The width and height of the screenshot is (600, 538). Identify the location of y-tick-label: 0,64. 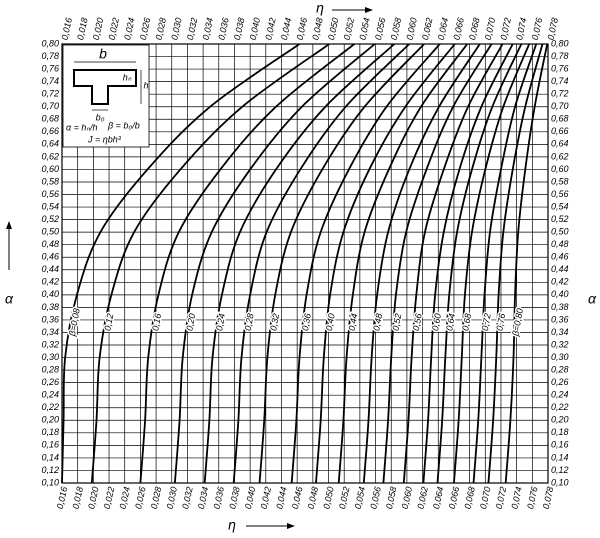
(560, 144).